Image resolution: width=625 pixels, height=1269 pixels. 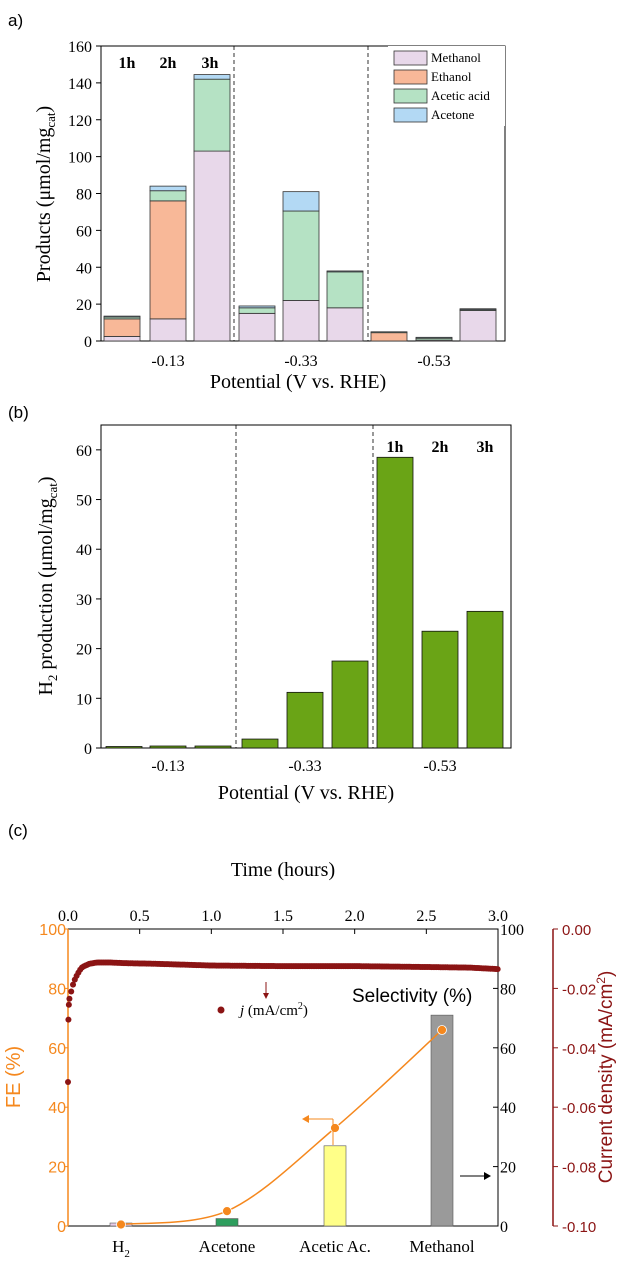 I want to click on panel-a-legend-label: Methanol, so click(x=456, y=57).